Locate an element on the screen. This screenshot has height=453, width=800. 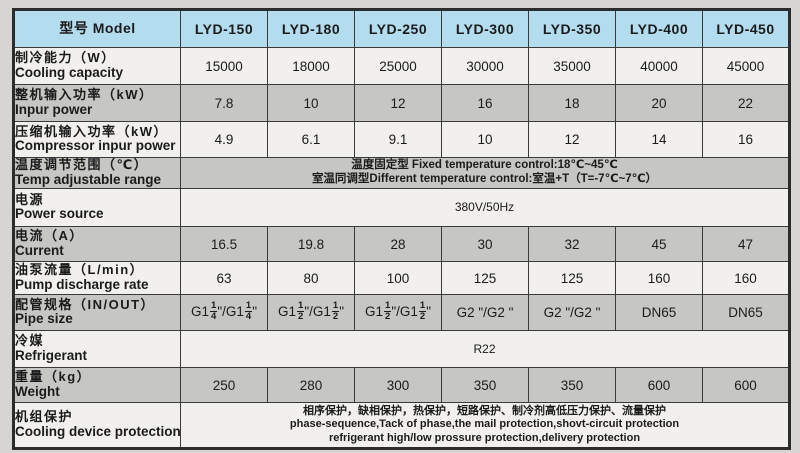
value-cell: 32 is located at coordinates (572, 244).